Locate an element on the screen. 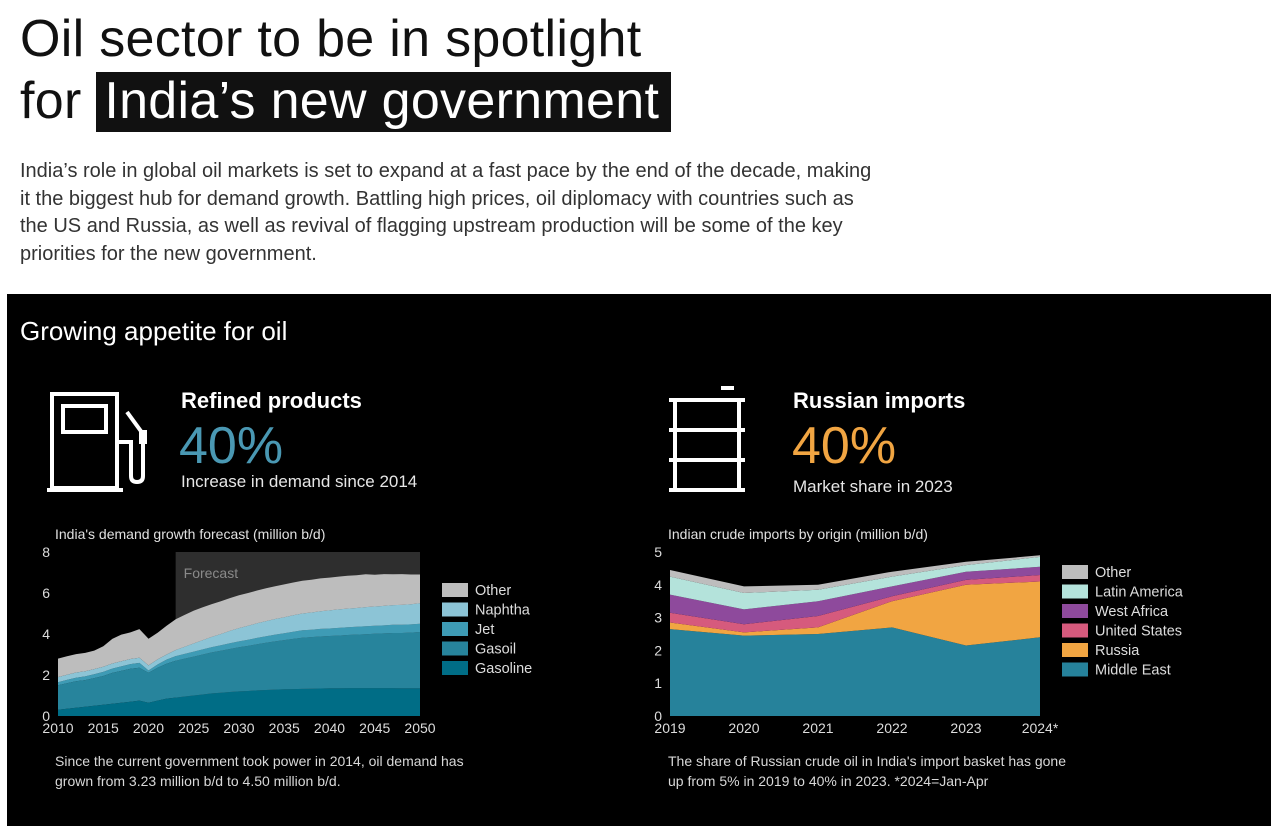 The width and height of the screenshot is (1280, 835). x-tick-label: 2040 is located at coordinates (329, 728).